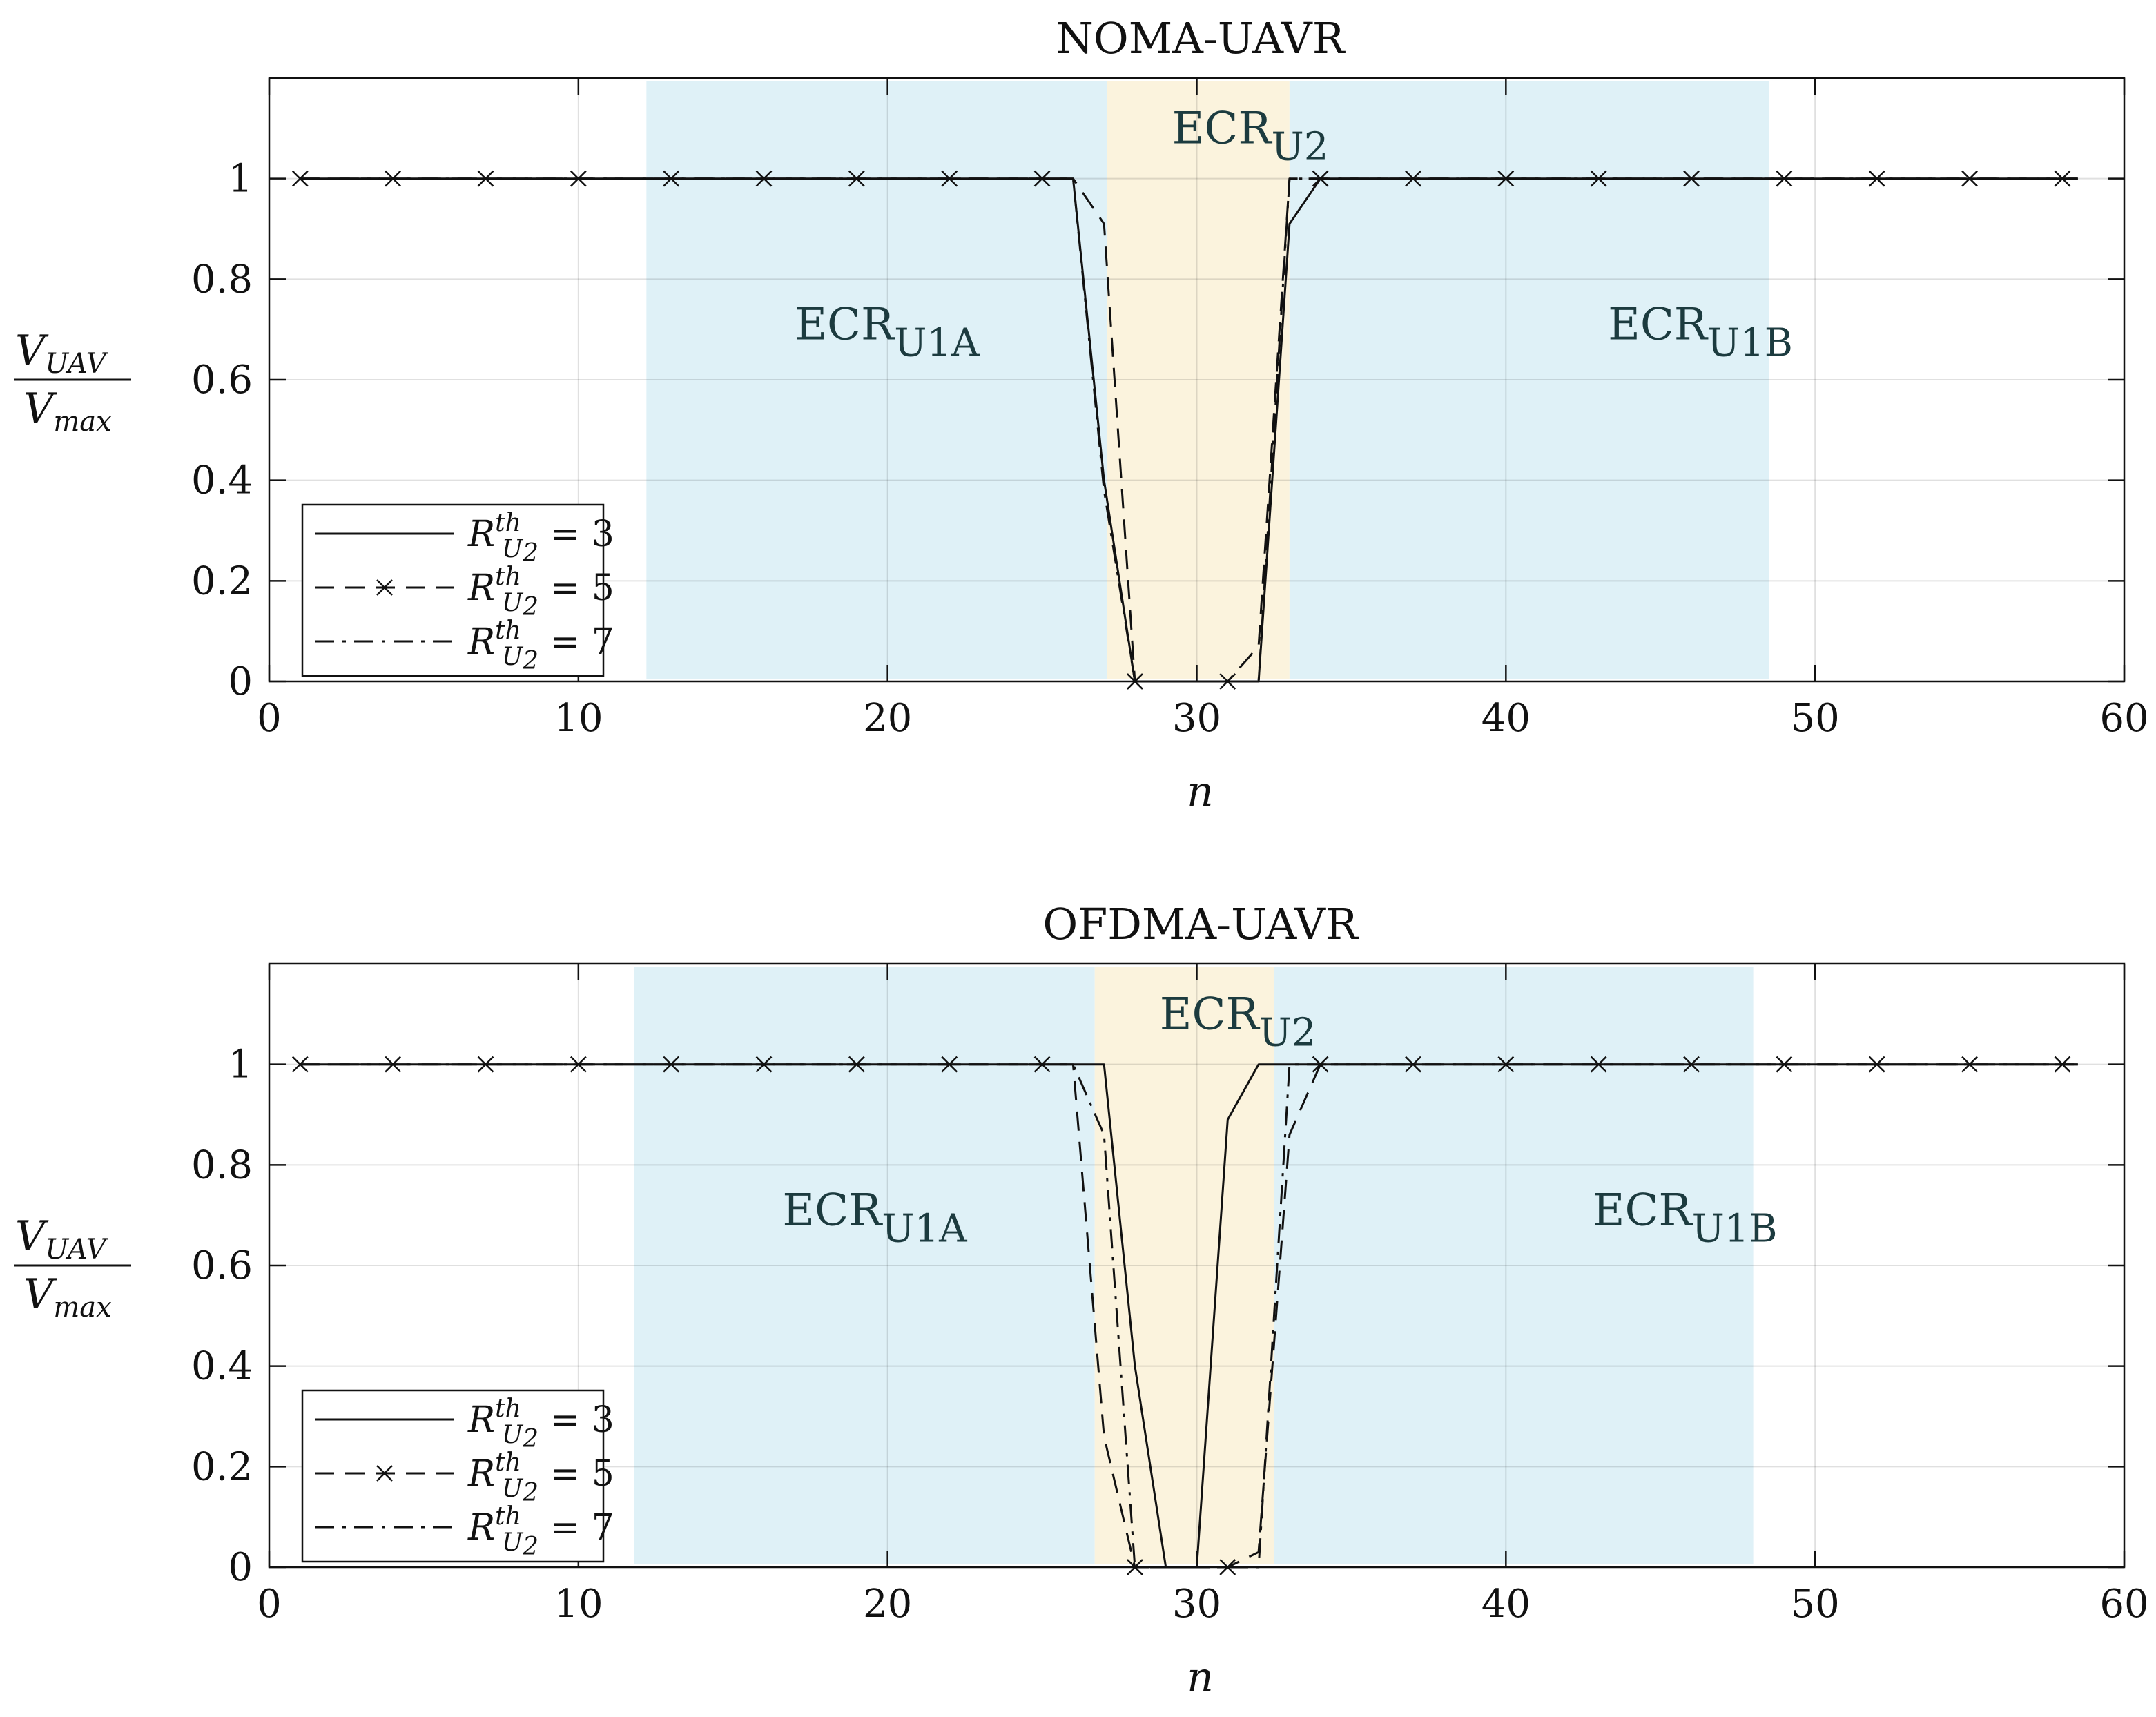 This screenshot has width=2156, height=1717. I want to click on region-u2-band, so click(1198, 380).